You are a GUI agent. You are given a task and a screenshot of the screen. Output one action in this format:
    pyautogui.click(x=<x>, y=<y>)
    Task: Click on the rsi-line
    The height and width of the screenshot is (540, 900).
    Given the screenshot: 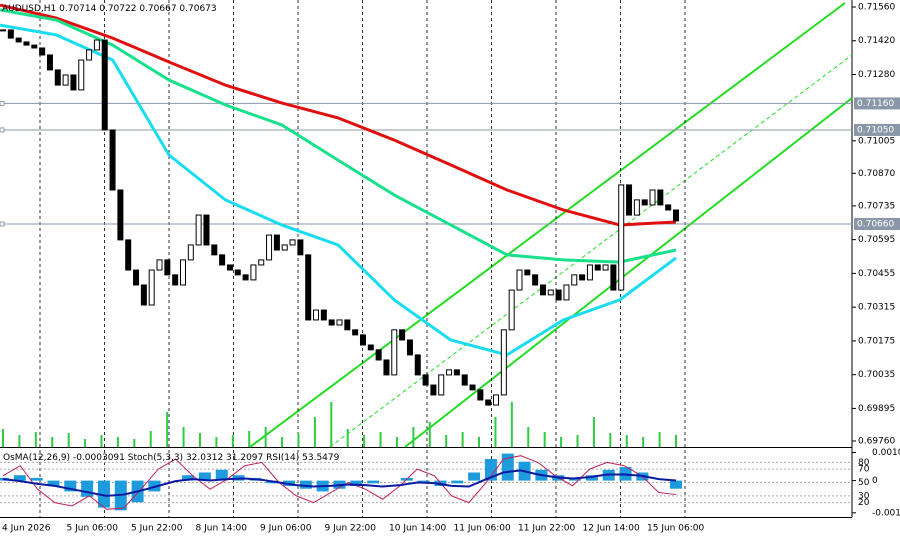 What is the action you would take?
    pyautogui.click(x=339, y=483)
    